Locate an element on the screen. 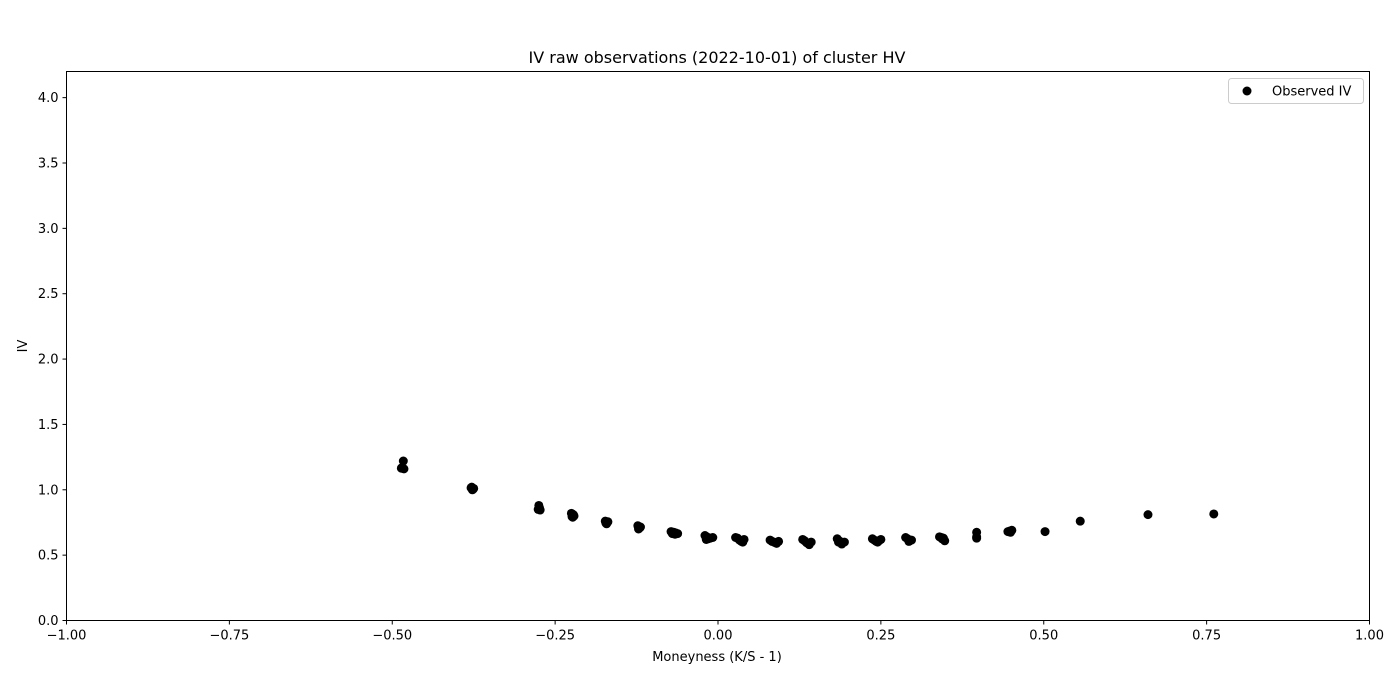 This screenshot has height=700, width=1400. x-tick-label: 0.00 is located at coordinates (718, 636).